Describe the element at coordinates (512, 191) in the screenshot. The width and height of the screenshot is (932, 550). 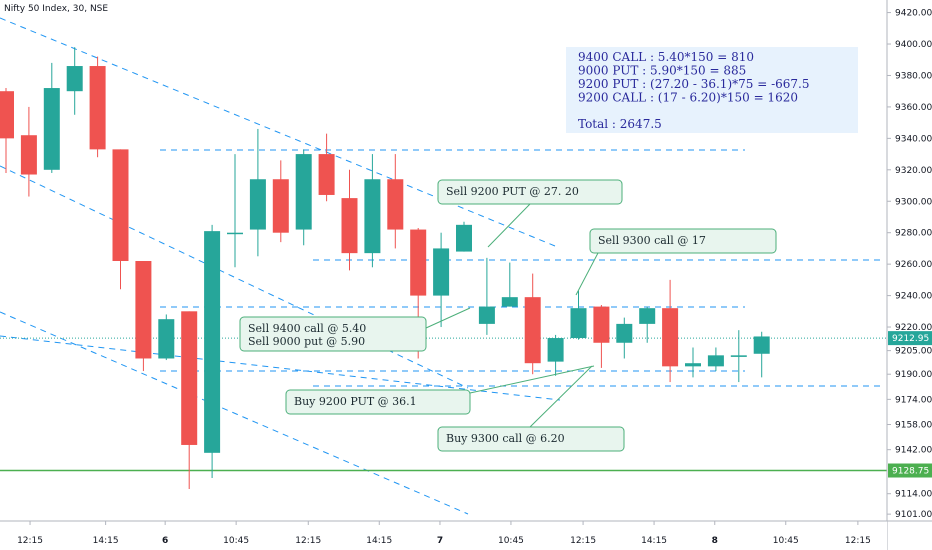
I see `callout-sell-9200-put-text: Sell 9200 PUT @ 27. 20` at that location.